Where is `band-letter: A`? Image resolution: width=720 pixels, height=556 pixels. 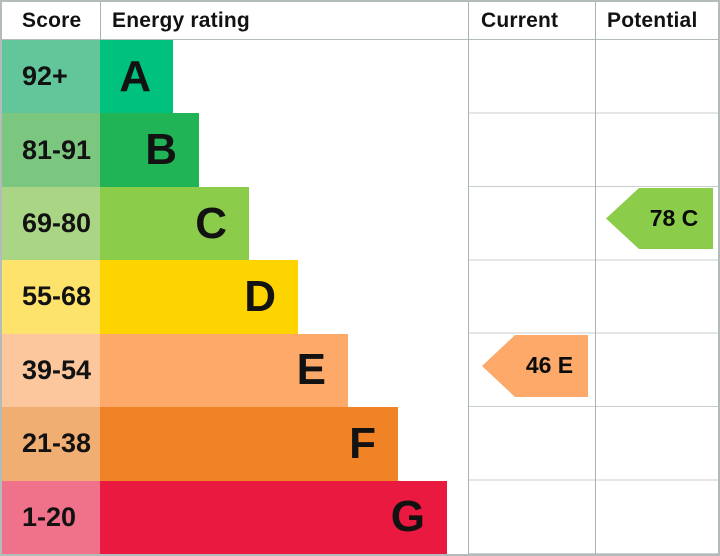
band-letter: A is located at coordinates (135, 76).